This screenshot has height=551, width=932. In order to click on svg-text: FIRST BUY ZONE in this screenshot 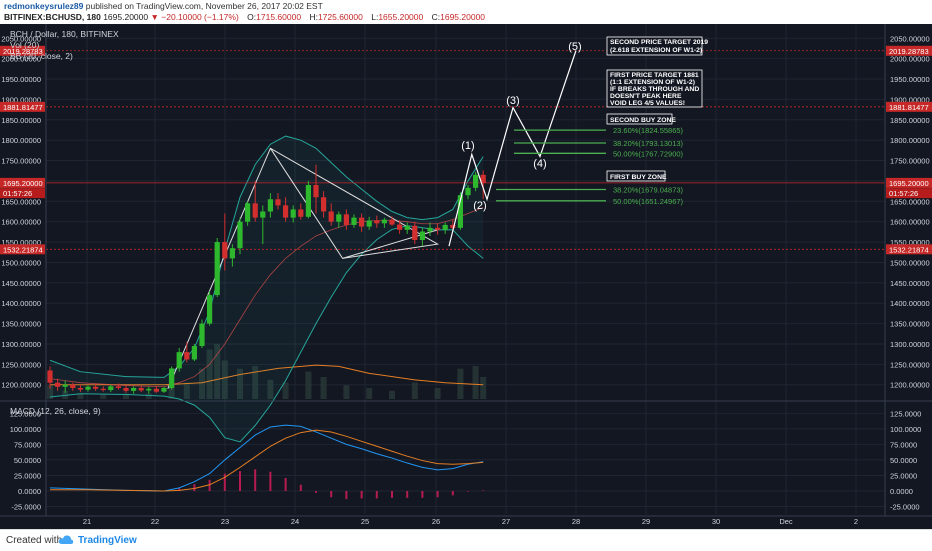, I will do `click(638, 177)`.